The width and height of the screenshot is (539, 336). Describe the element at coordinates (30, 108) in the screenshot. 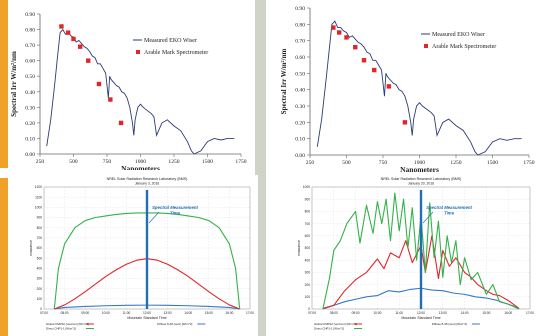

I see `y-tick-label: 0.30` at that location.